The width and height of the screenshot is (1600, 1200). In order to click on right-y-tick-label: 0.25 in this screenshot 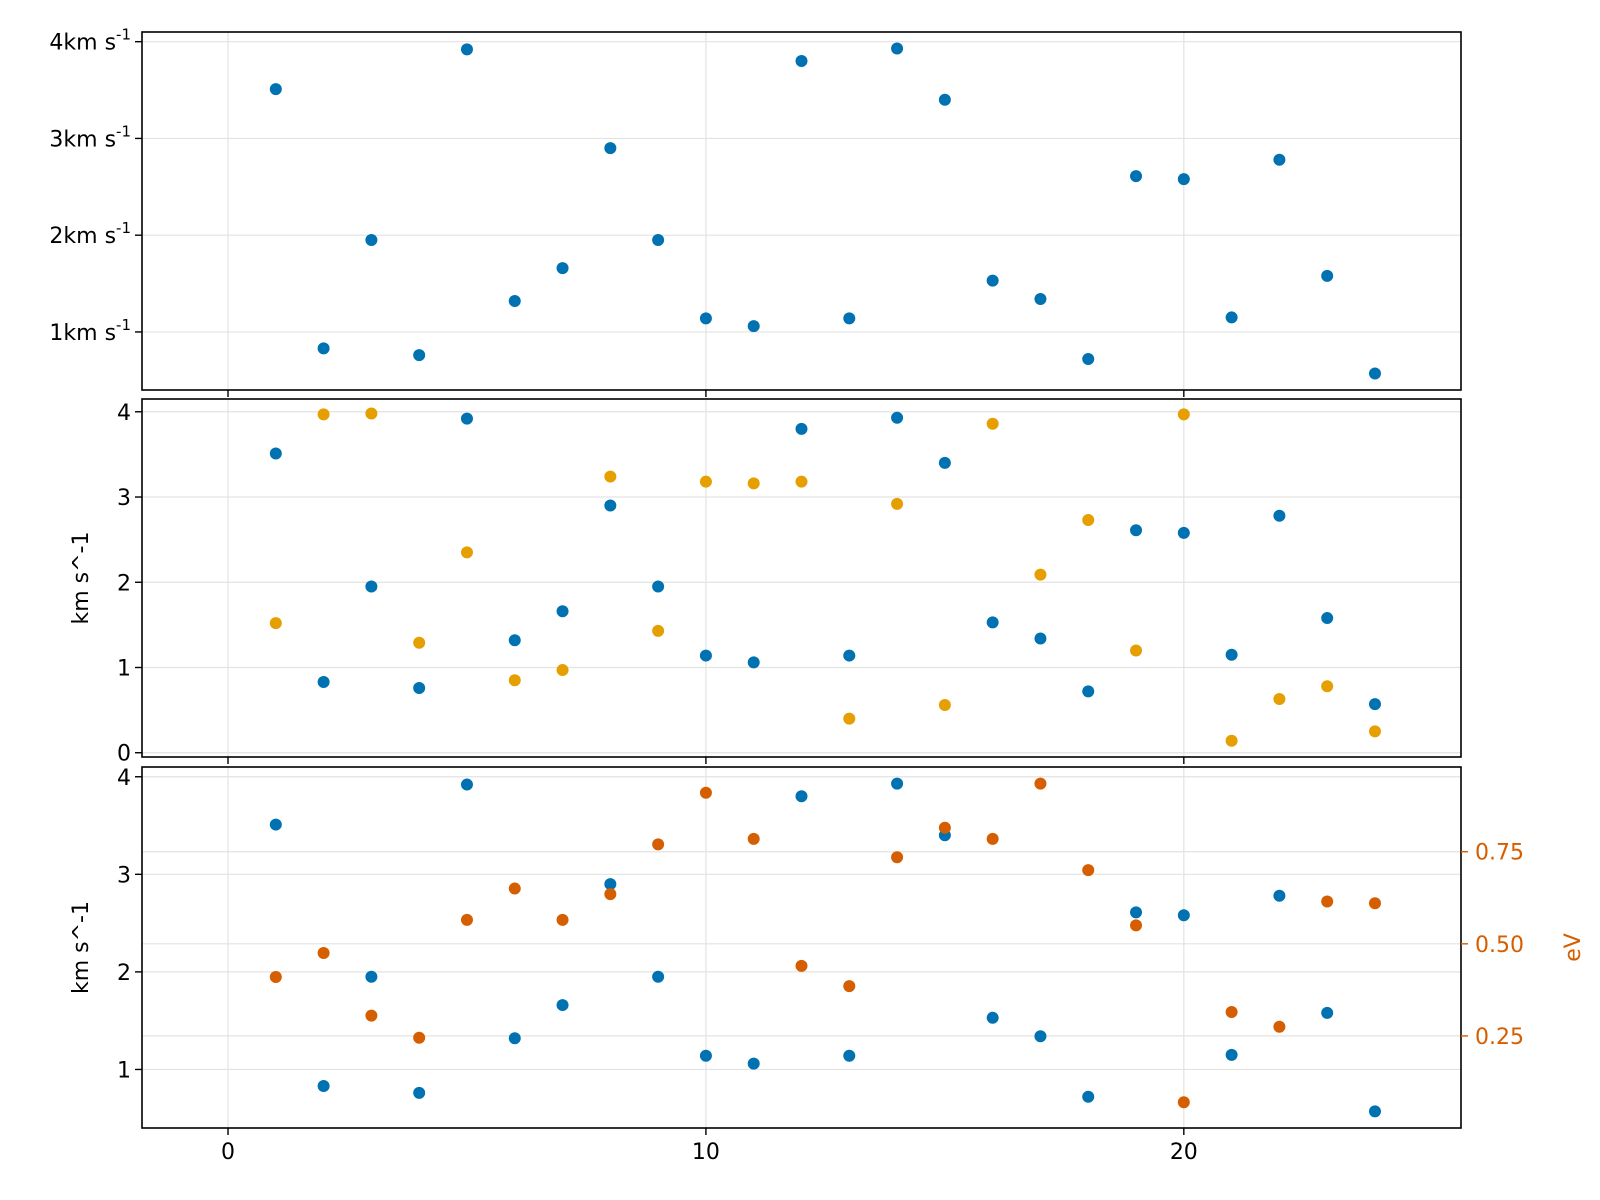, I will do `click(1499, 1037)`.